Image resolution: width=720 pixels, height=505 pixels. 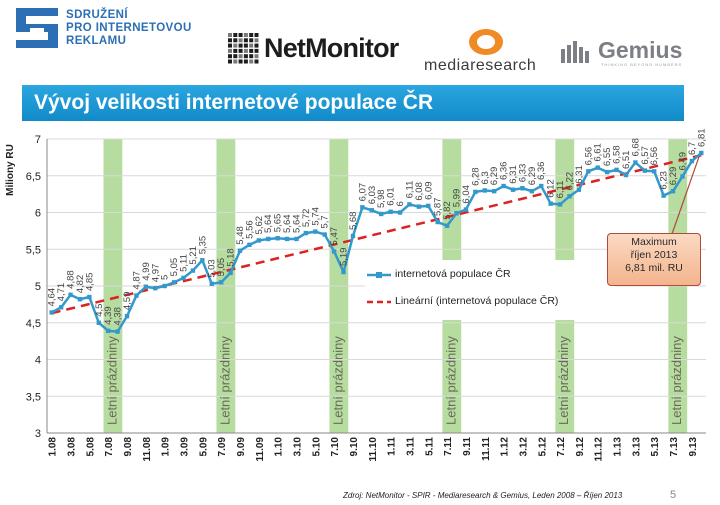 I want to click on data-label: 4,39, so click(x=108, y=315).